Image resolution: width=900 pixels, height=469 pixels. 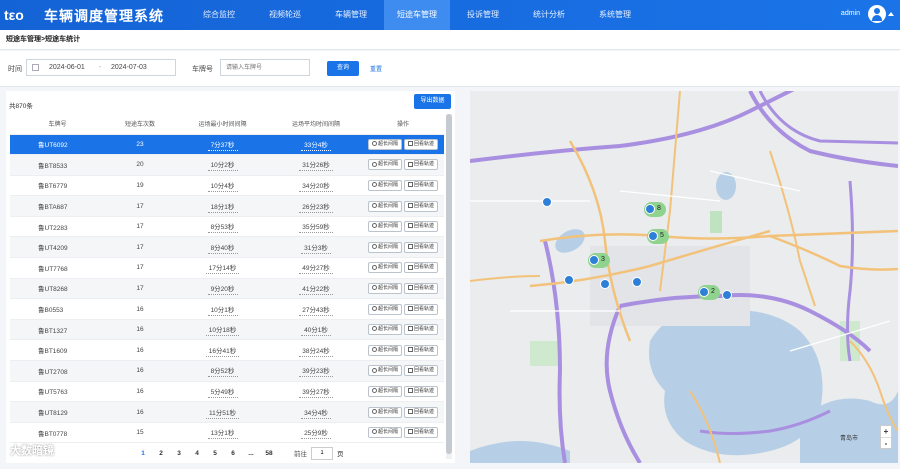 I want to click on nav-item-vehicles: 车辆管理, so click(x=351, y=14).